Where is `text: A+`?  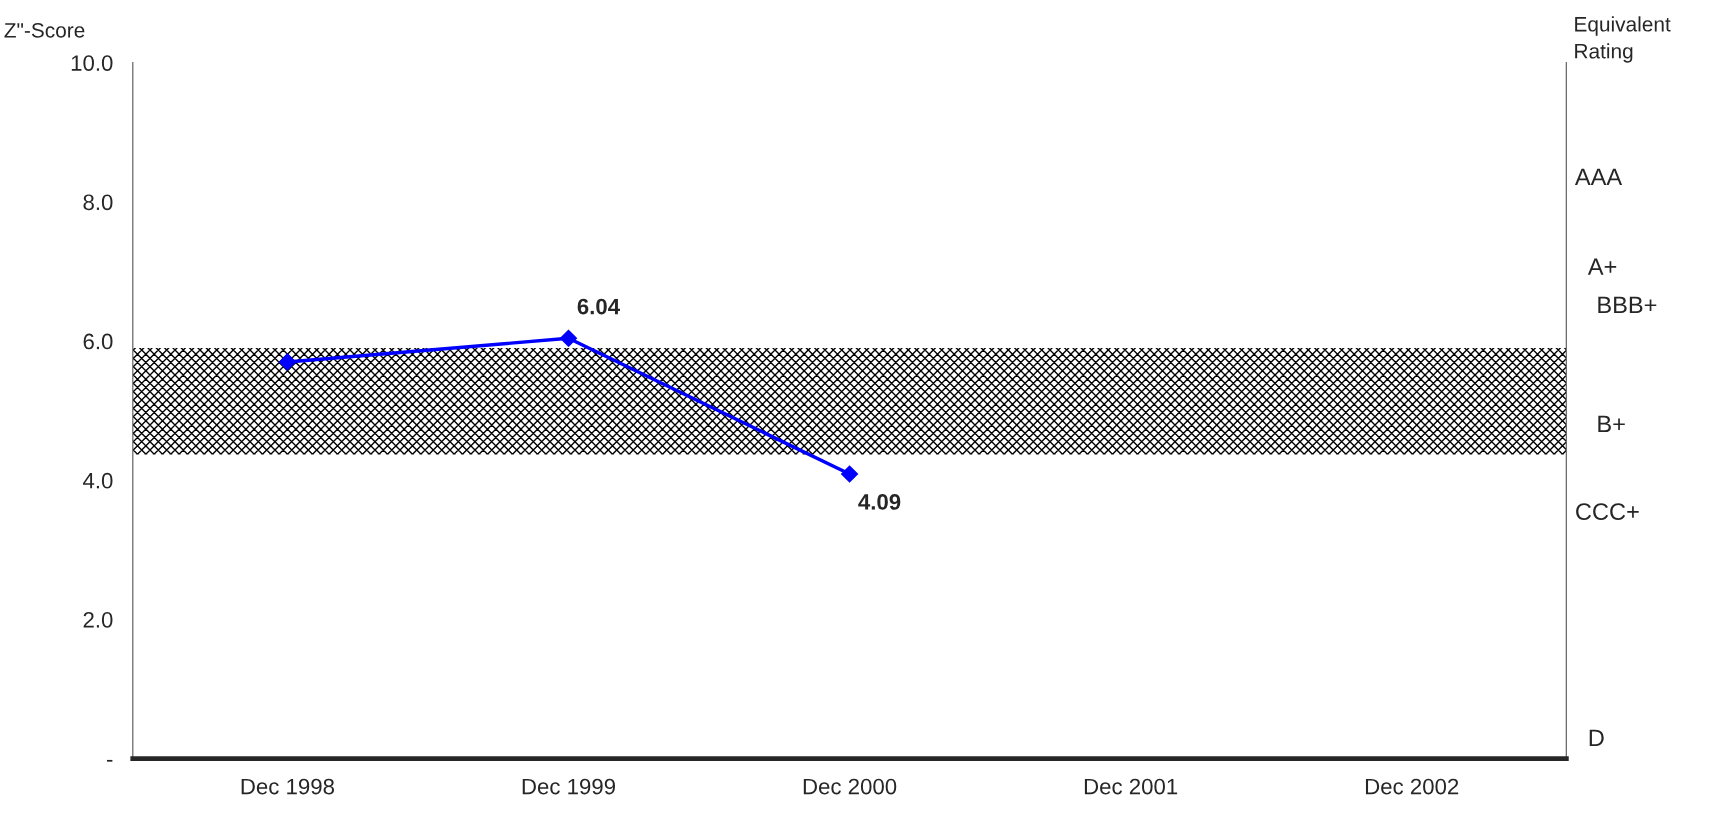
text: A+ is located at coordinates (1602, 266).